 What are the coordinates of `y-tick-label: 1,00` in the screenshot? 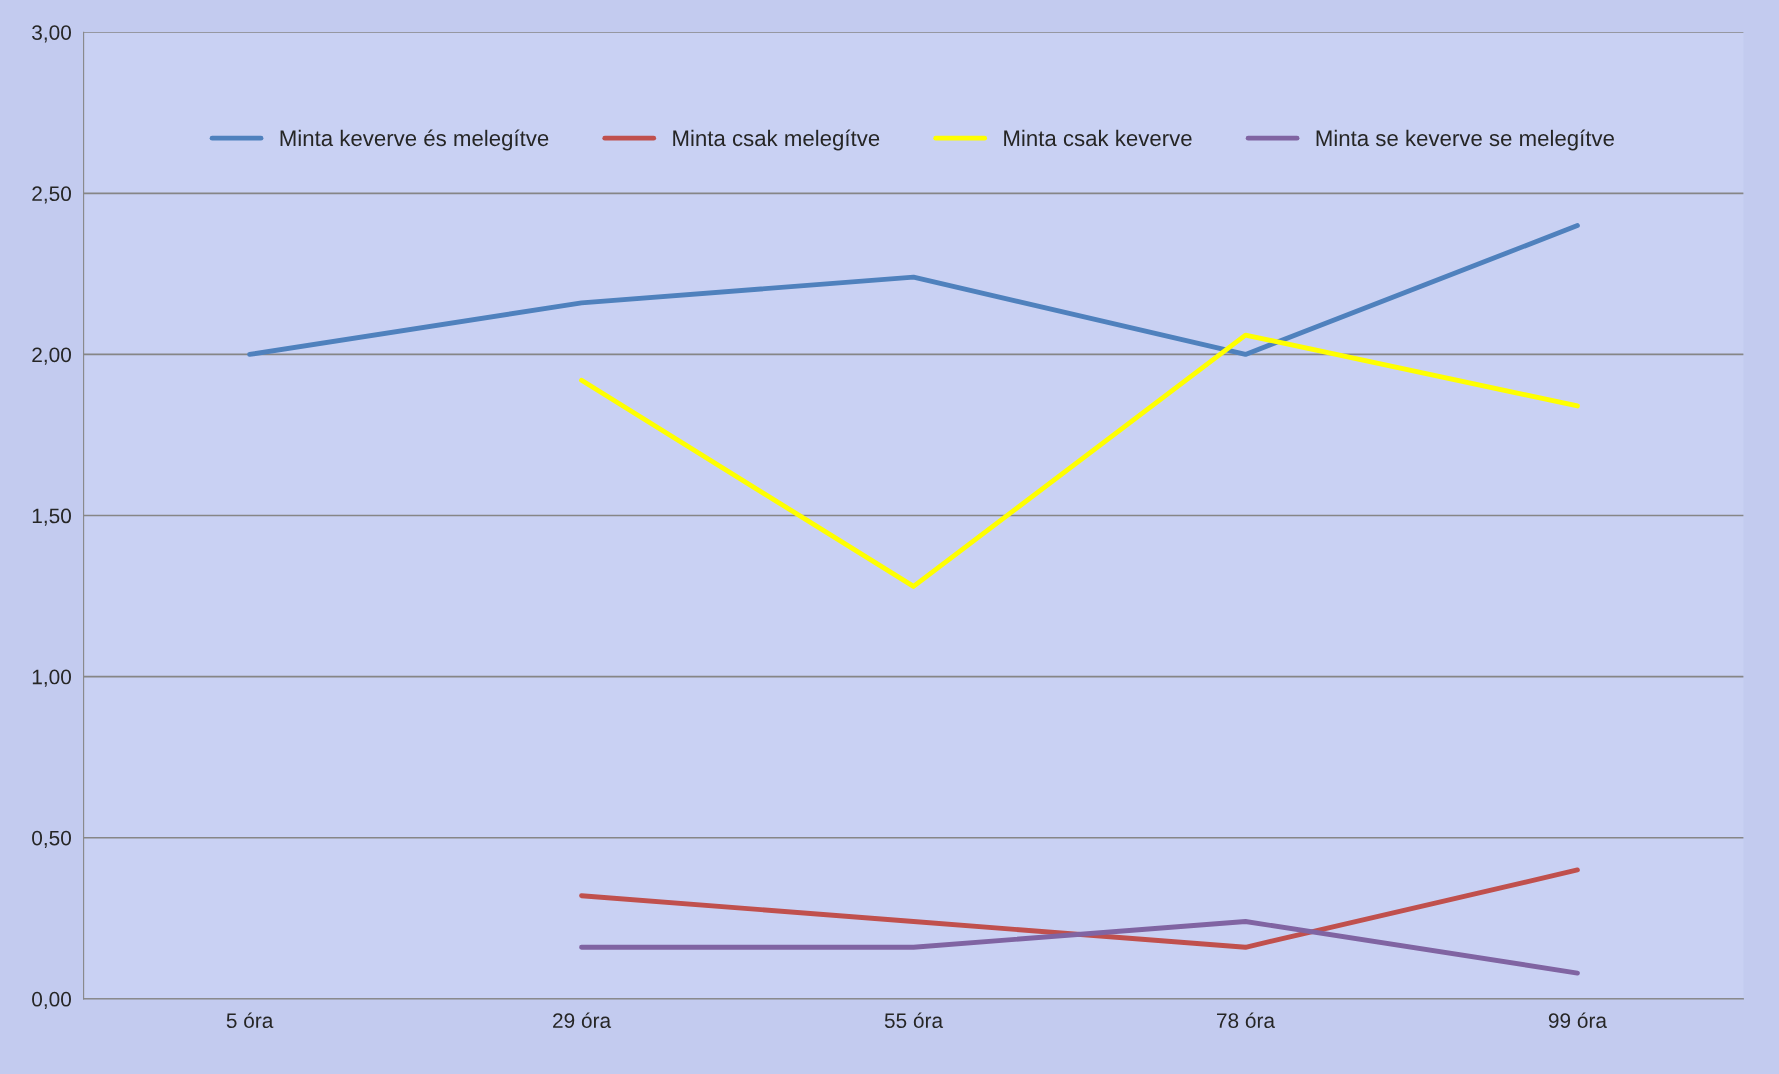 It's located at (51, 678).